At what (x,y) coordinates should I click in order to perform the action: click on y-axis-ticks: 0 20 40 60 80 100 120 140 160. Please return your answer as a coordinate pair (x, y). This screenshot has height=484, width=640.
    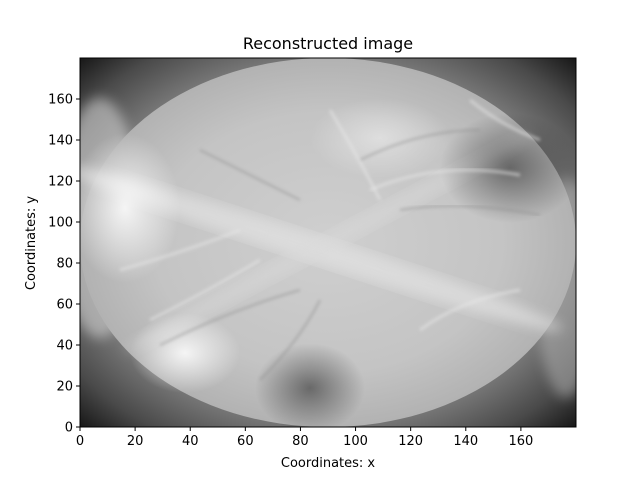
    Looking at the image, I should click on (64, 264).